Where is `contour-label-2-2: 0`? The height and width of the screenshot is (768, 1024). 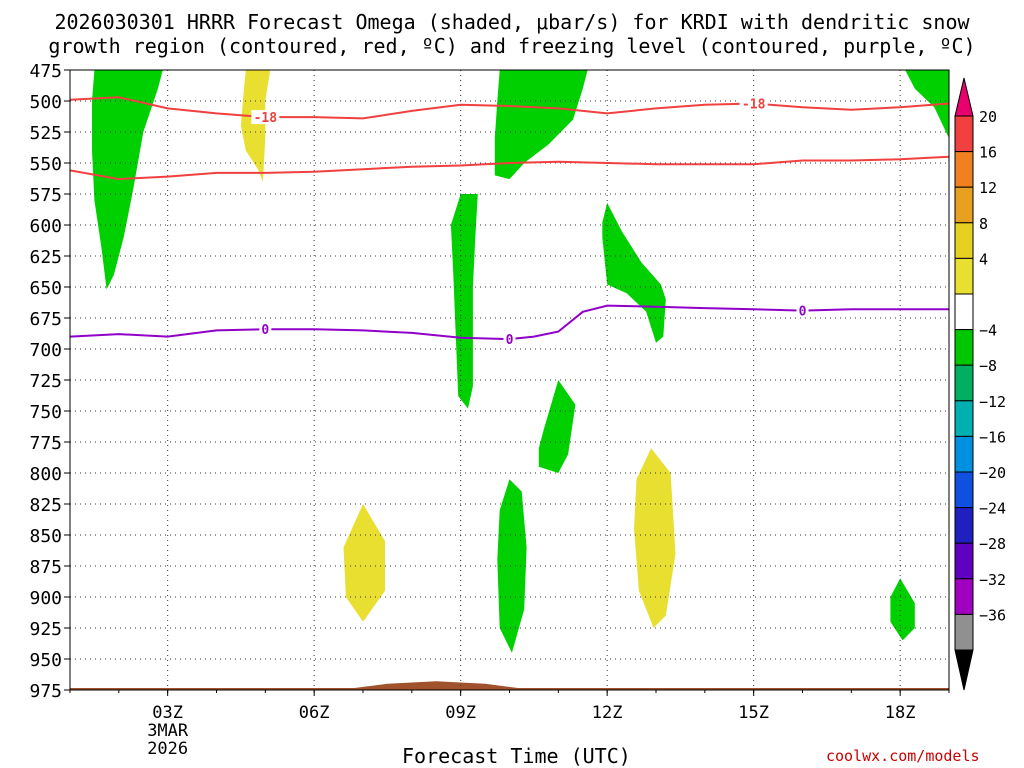 contour-label-2-2: 0 is located at coordinates (803, 312).